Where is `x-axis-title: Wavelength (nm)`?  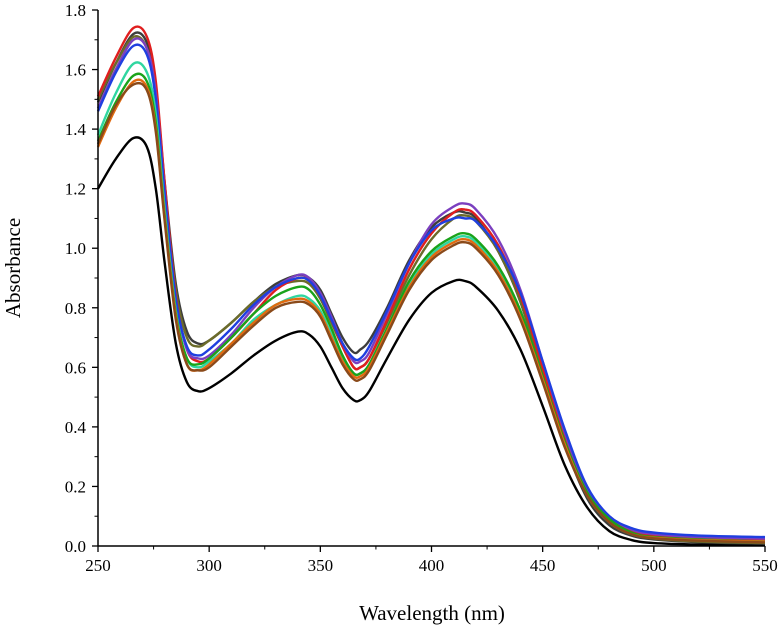 x-axis-title: Wavelength (nm) is located at coordinates (432, 613).